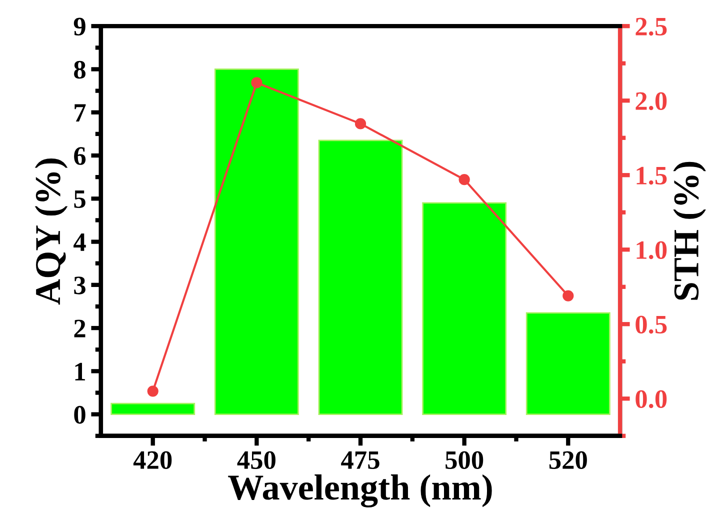 The image size is (721, 522). I want to click on y2-tick-label: 2.5, so click(651, 27).